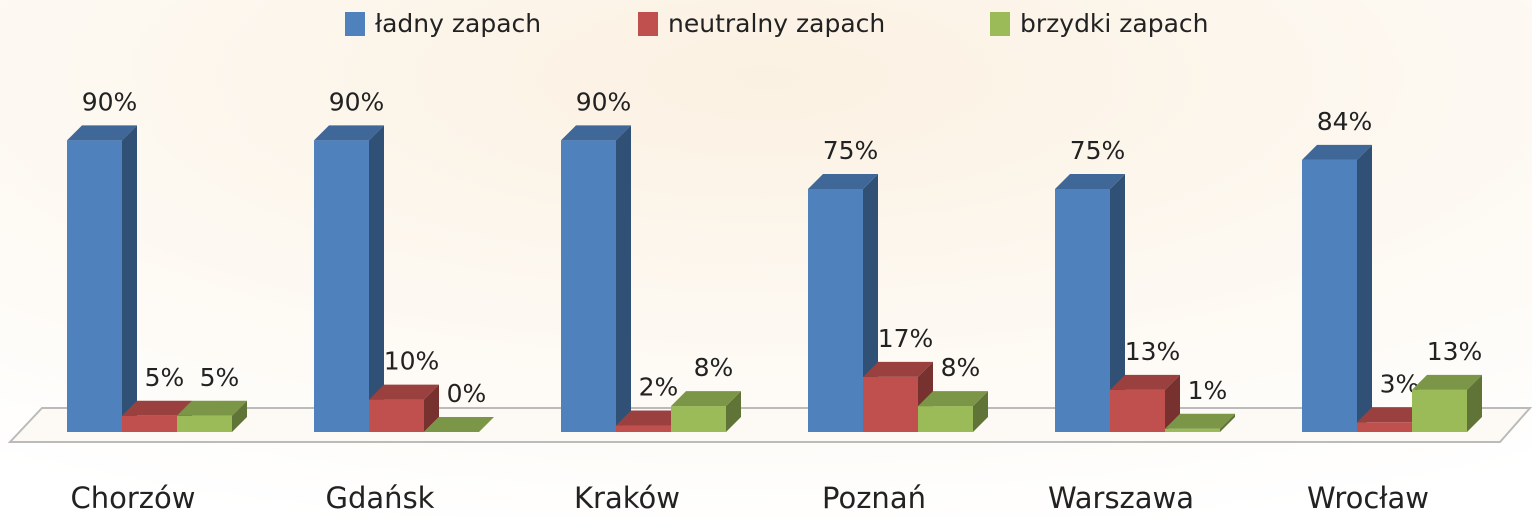 The height and width of the screenshot is (518, 1532). I want to click on data-label: 84%, so click(1345, 121).